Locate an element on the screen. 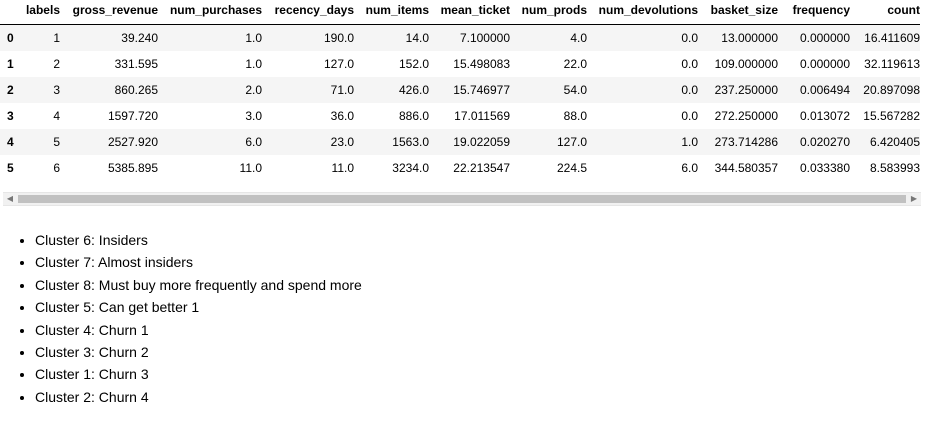 Image resolution: width=928 pixels, height=421 pixels. table-cell: 860.265 is located at coordinates (136, 90).